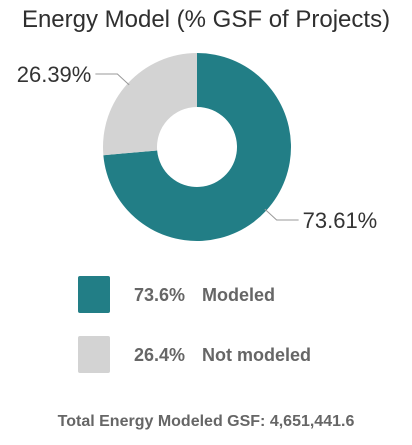  I want to click on legend-swatch-not-modeled, so click(94, 354).